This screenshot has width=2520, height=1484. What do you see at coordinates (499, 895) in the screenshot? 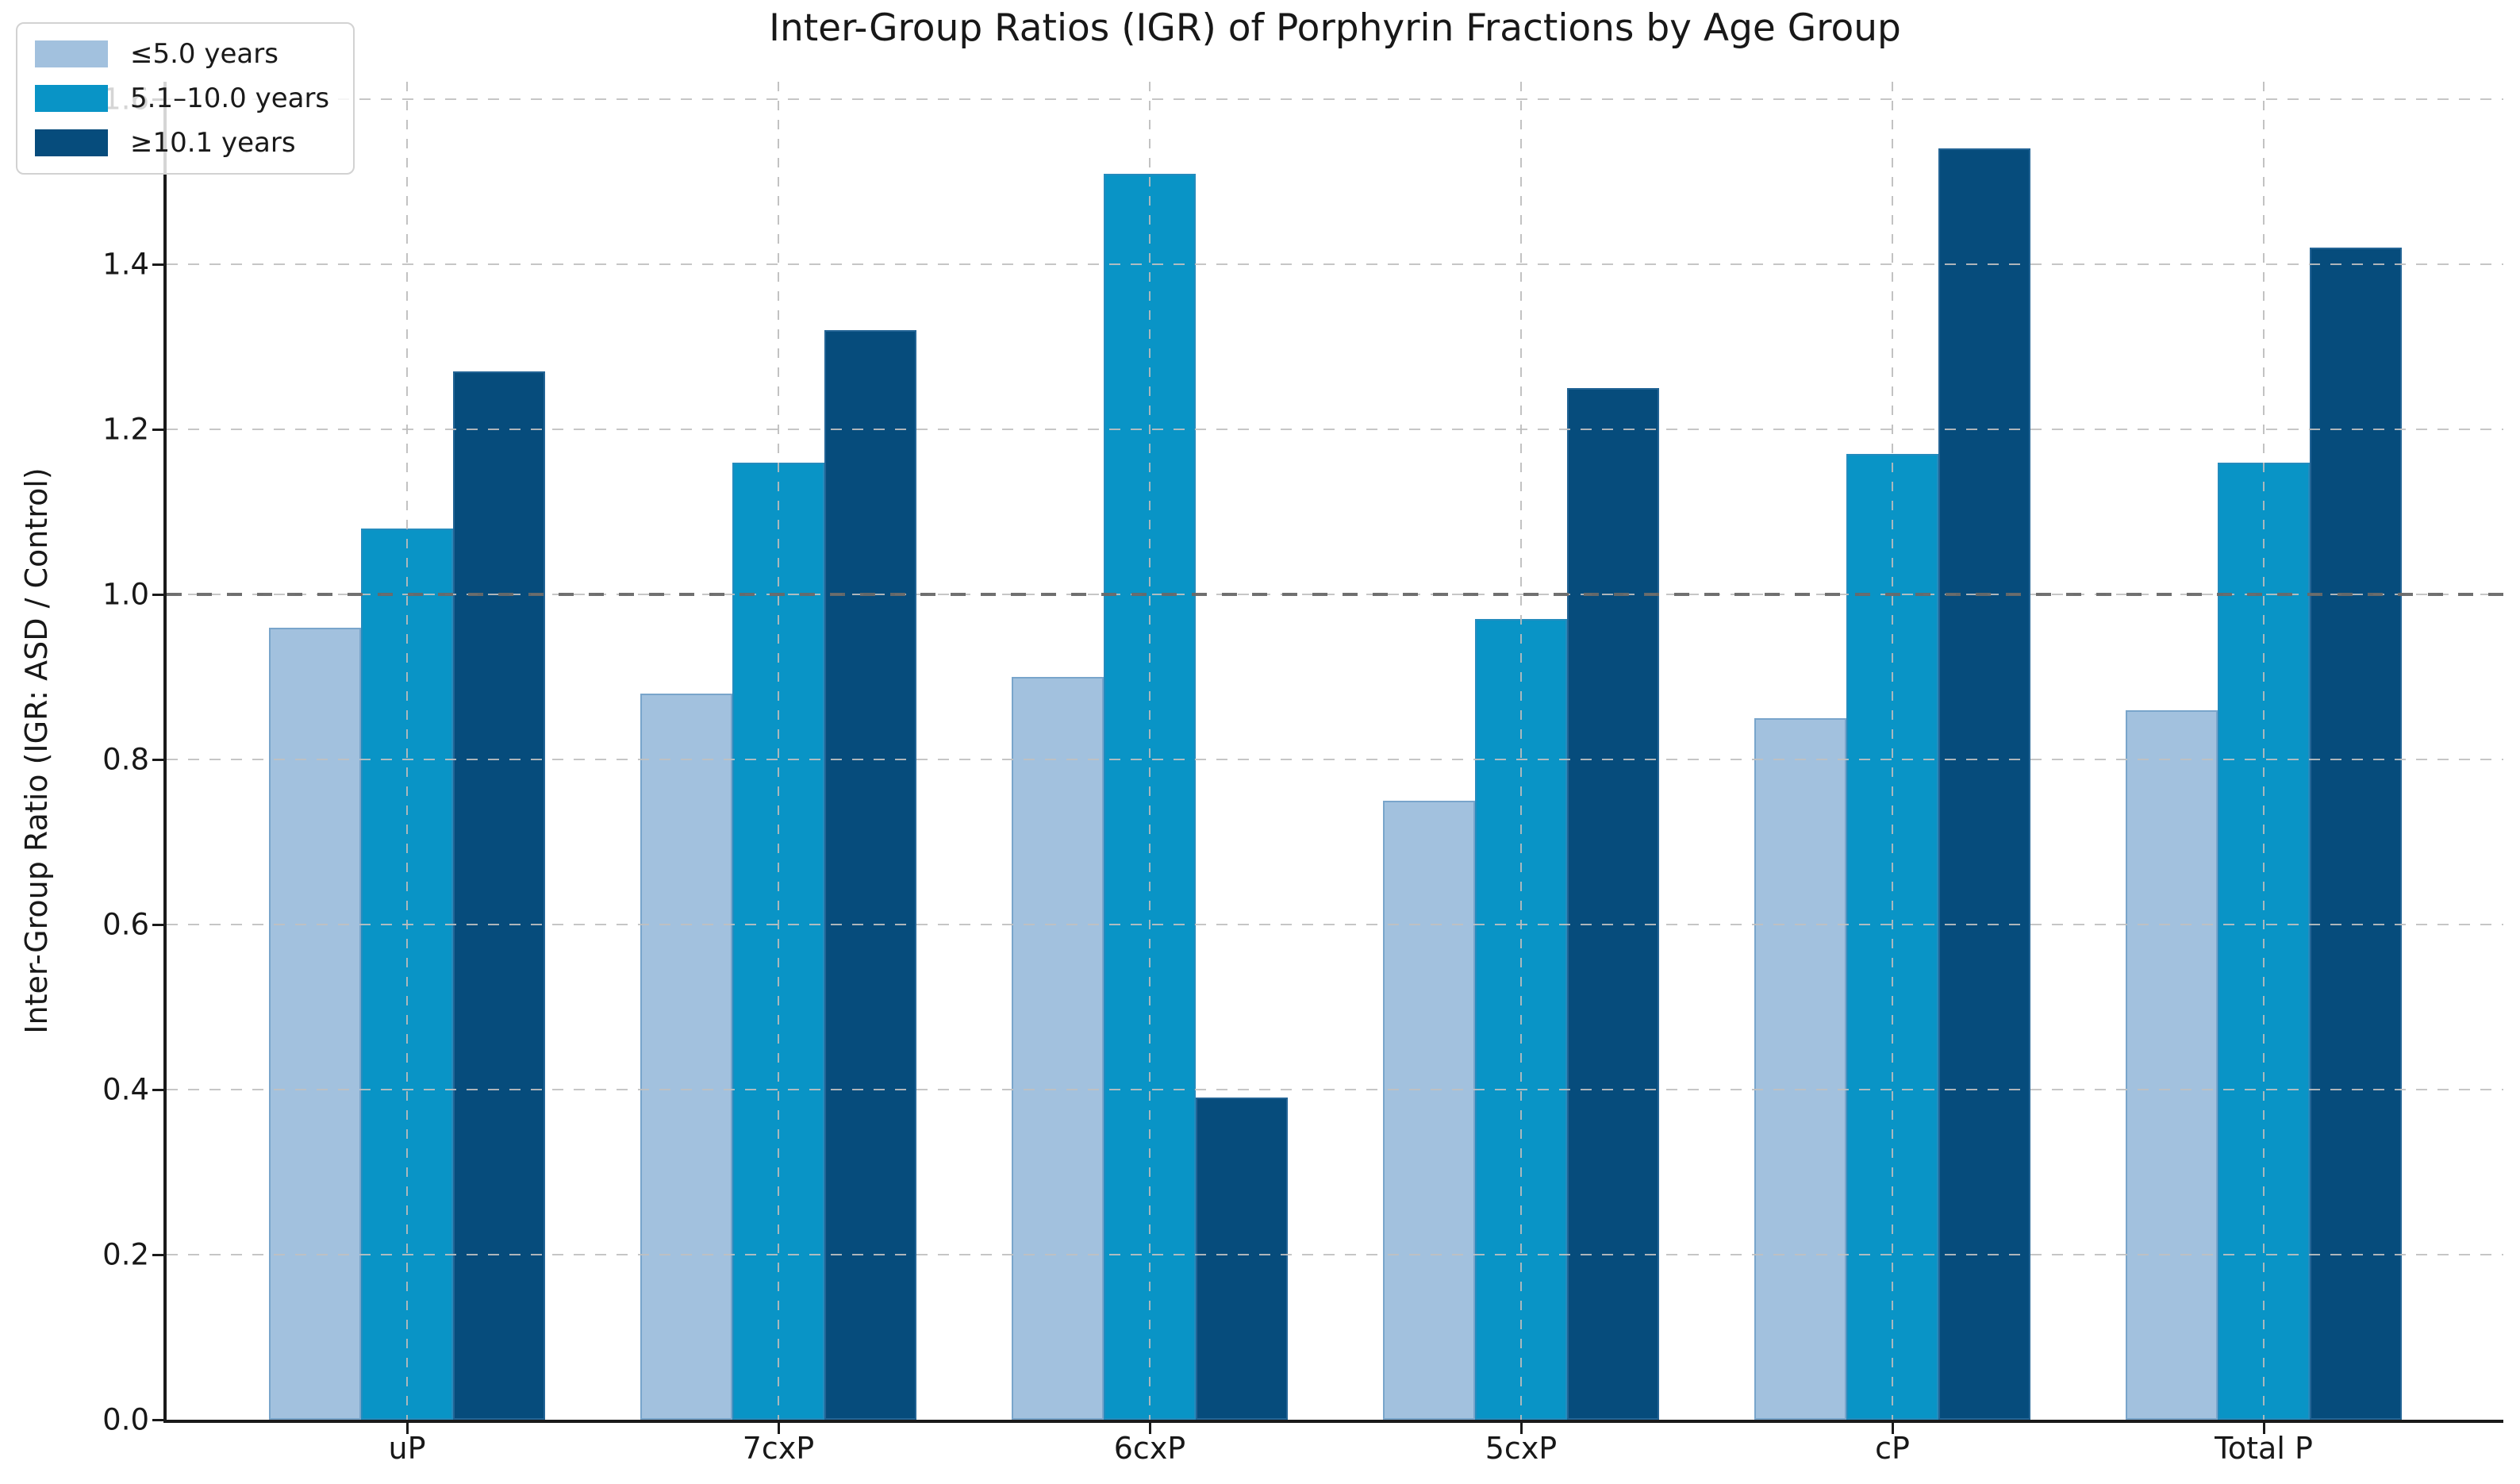
I see `bar-uP-series2` at bounding box center [499, 895].